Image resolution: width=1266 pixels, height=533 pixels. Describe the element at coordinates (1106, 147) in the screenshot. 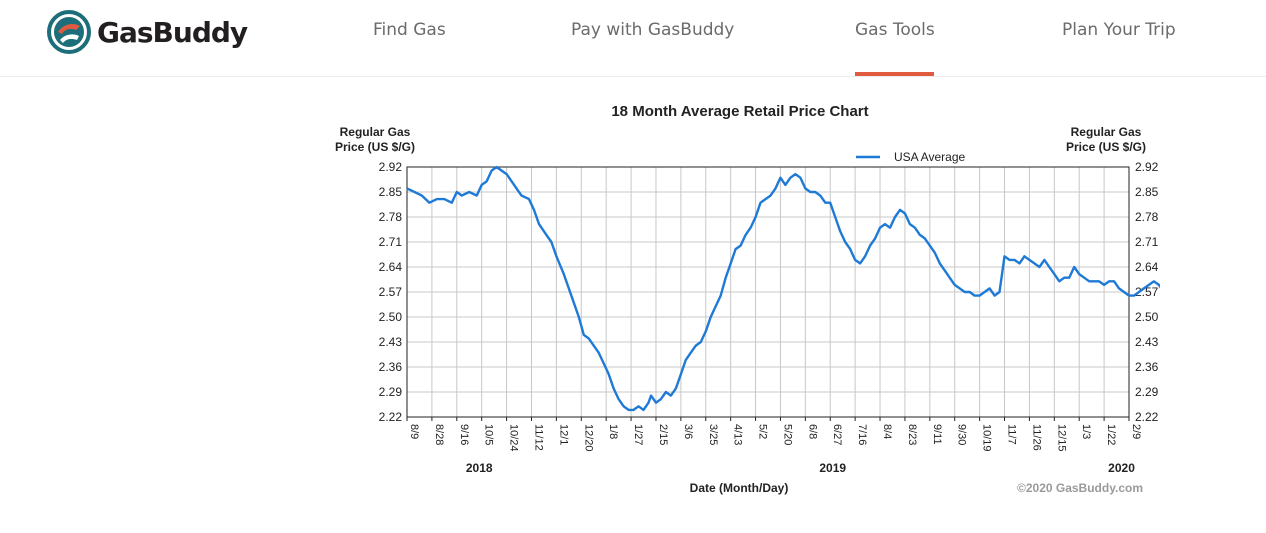

I see `y-axis-label-right-line2: Price (US $/G)` at that location.